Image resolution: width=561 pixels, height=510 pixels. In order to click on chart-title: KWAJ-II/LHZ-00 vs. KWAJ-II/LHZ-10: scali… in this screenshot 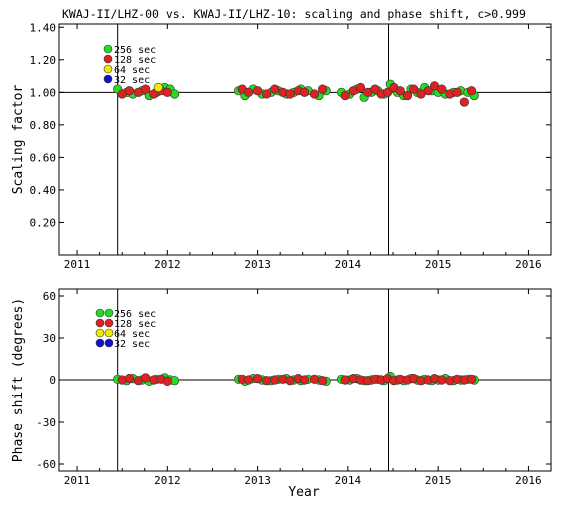, I will do `click(294, 14)`.